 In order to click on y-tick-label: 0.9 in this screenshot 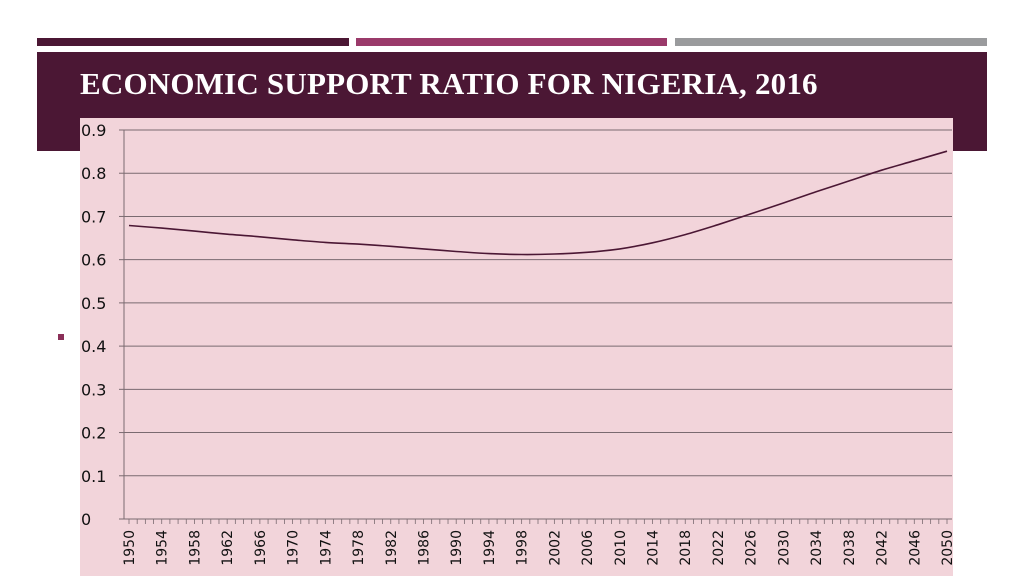, I will do `click(93, 130)`.